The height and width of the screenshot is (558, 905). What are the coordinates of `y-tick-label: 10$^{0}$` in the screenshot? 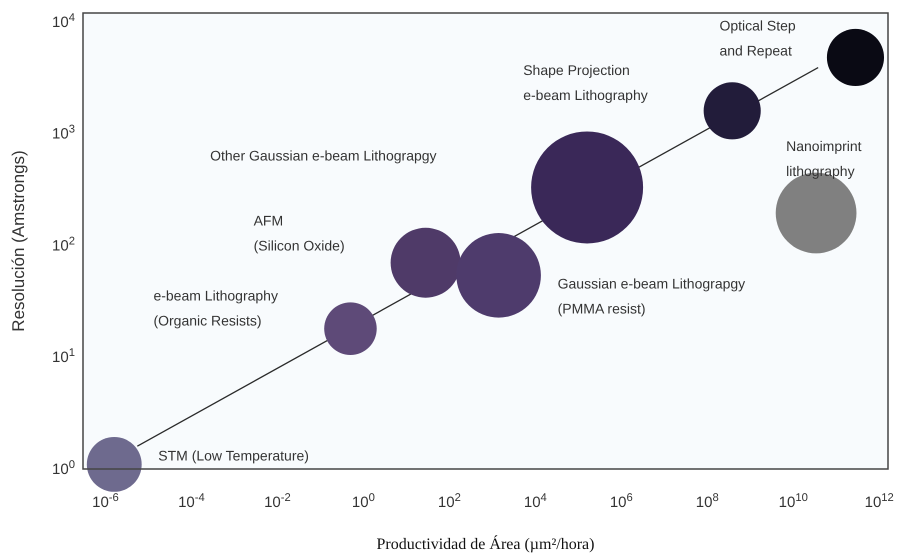 It's located at (63, 468).